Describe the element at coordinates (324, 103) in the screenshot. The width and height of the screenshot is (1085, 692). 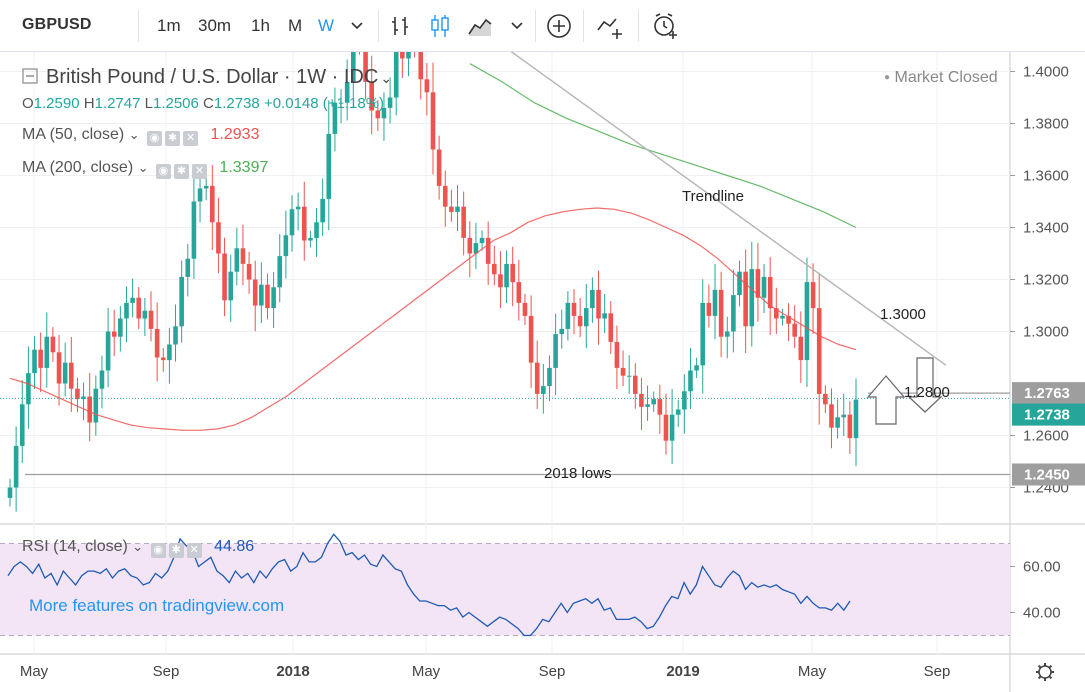
I see `change-value: +0.0148 (+1.18%)` at that location.